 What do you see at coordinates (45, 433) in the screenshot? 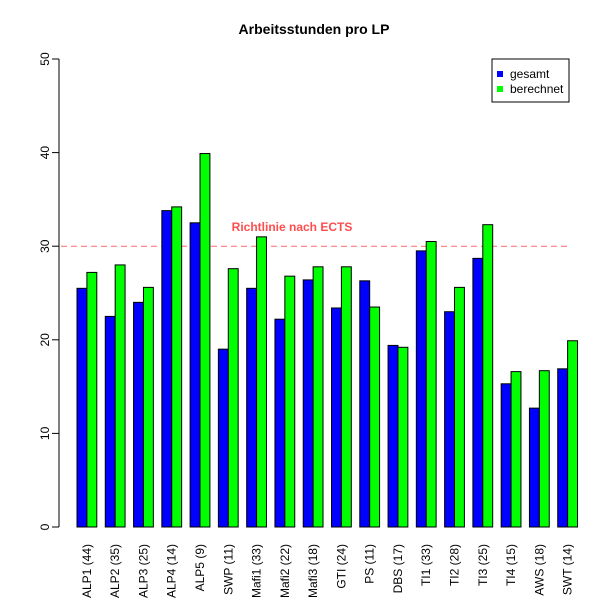
I see `y-tick-label: 10` at bounding box center [45, 433].